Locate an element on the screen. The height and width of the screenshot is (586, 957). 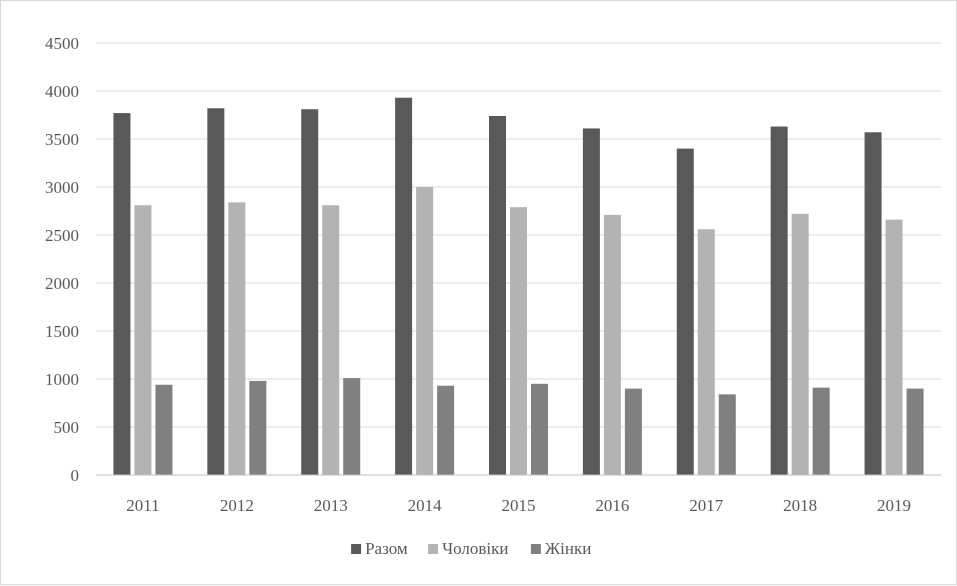
x-tick-label: 2019 is located at coordinates (894, 505).